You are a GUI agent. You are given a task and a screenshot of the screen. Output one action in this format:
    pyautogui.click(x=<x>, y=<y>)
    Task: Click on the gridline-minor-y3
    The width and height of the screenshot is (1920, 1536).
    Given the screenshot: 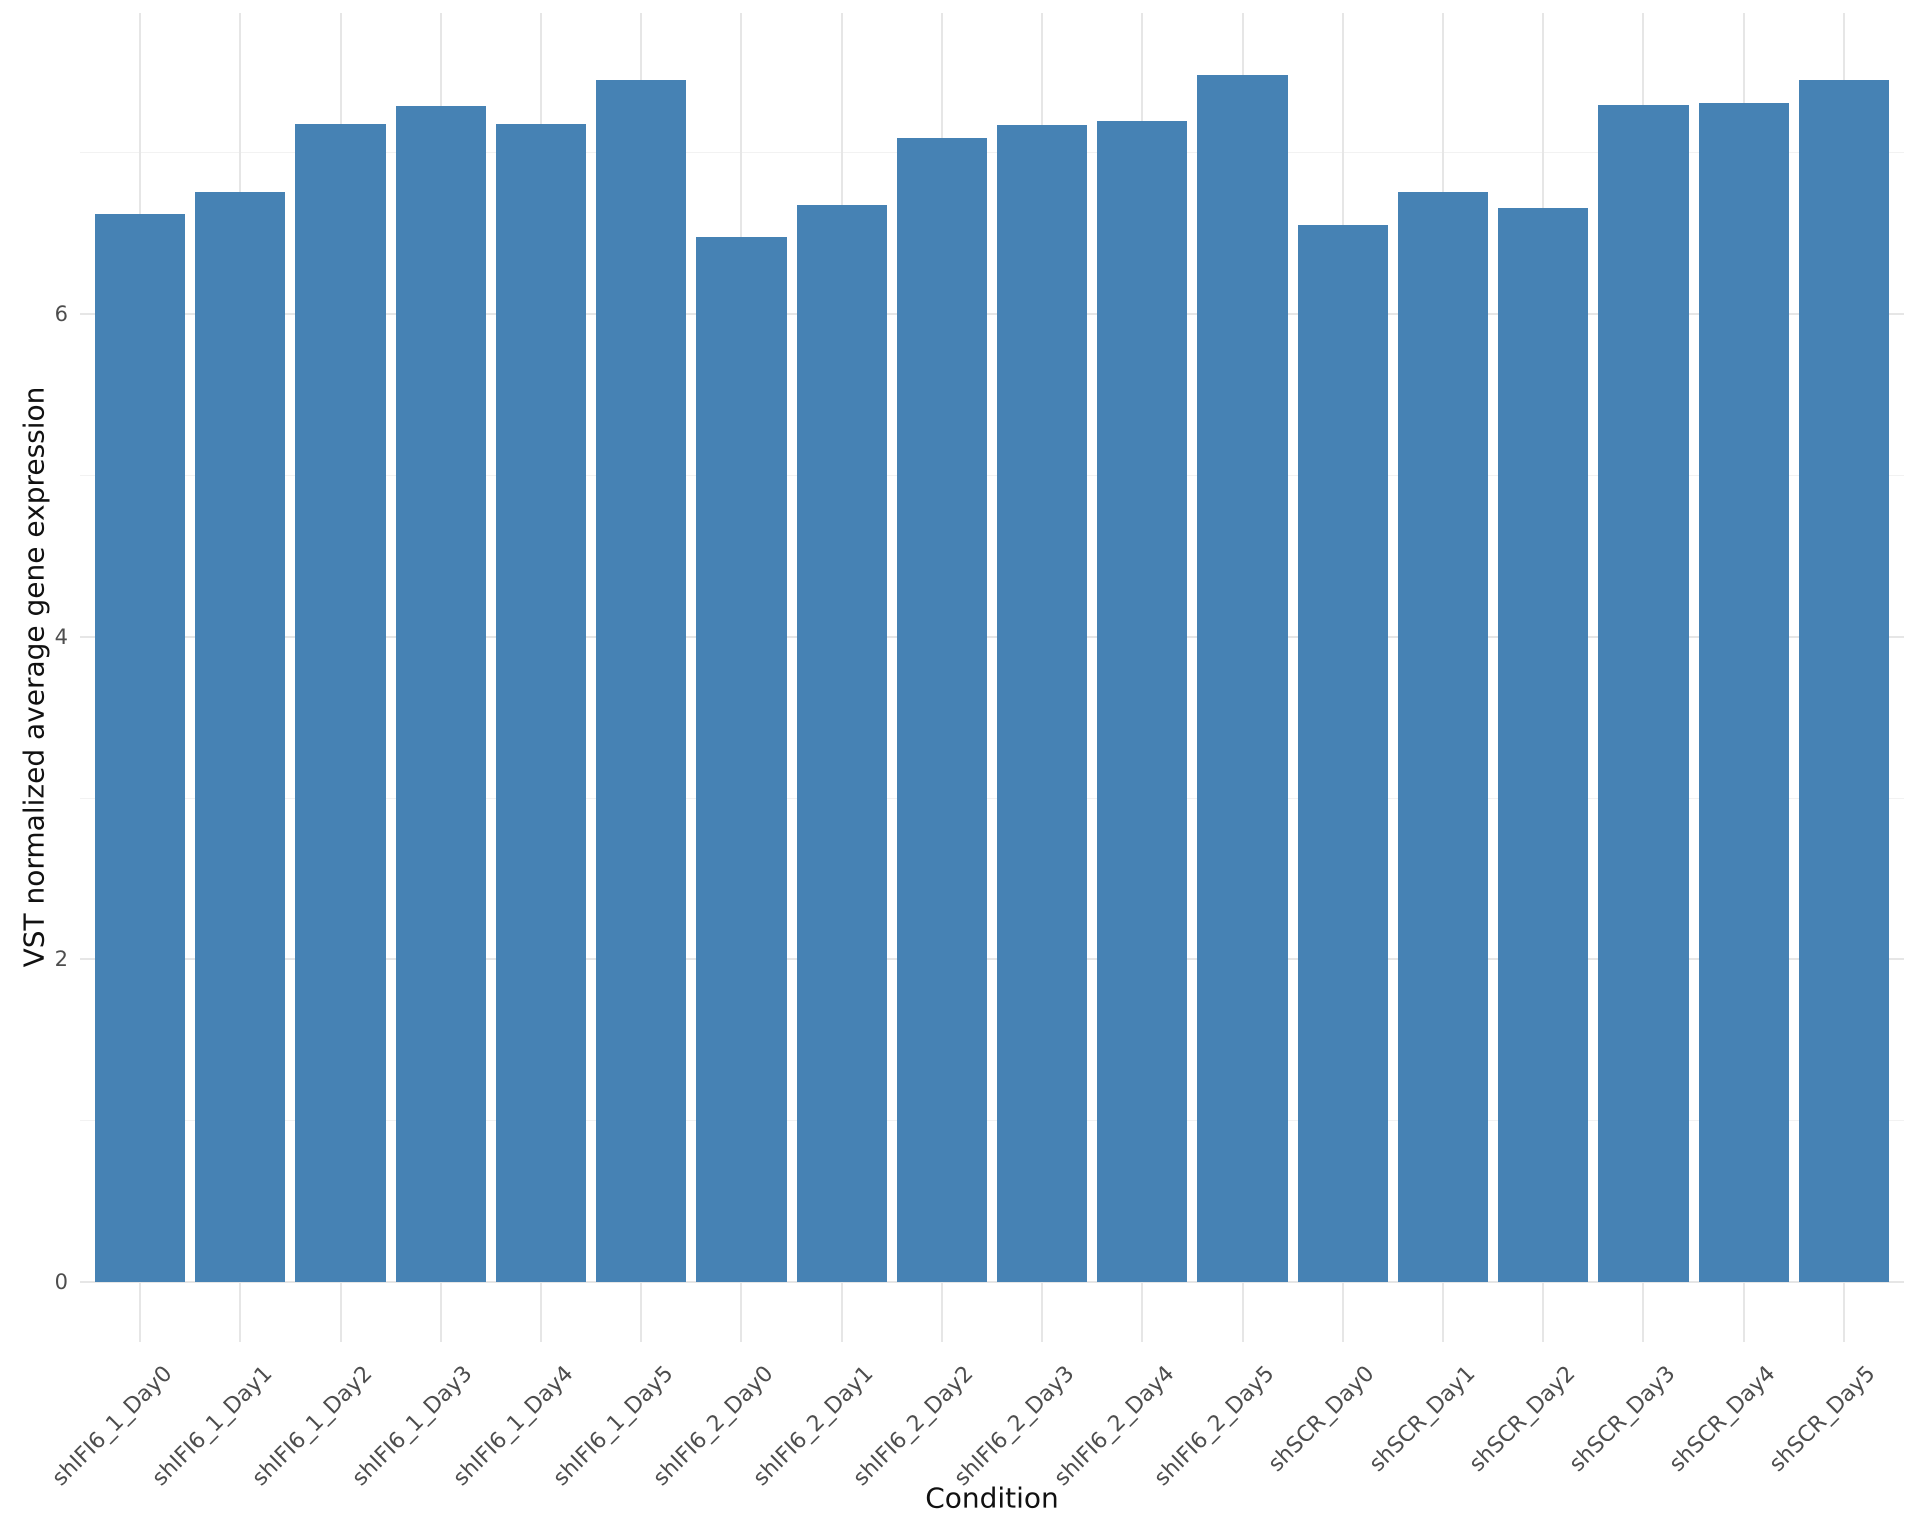 What is the action you would take?
    pyautogui.click(x=992, y=798)
    